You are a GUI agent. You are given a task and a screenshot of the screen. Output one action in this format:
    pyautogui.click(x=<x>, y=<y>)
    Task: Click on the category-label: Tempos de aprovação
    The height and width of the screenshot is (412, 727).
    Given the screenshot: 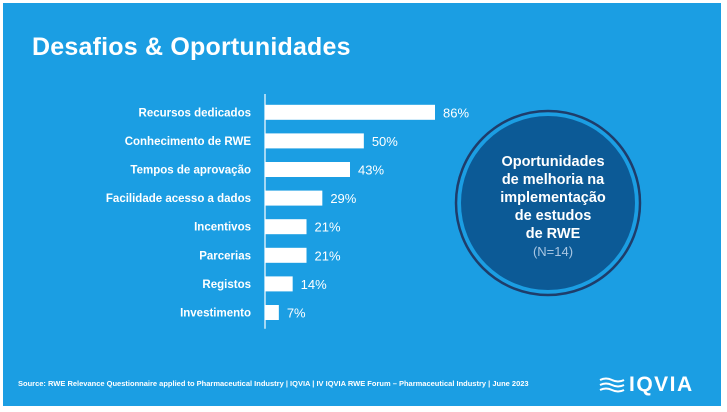 What is the action you would take?
    pyautogui.click(x=190, y=171)
    